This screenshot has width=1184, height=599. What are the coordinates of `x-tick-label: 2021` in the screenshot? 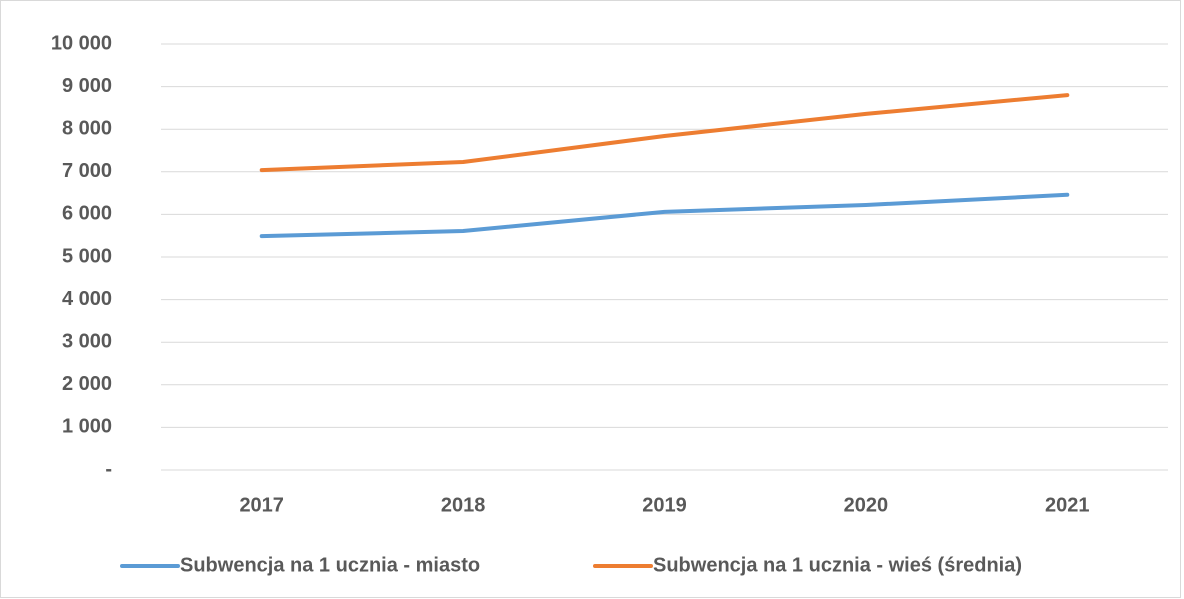 It's located at (1067, 505).